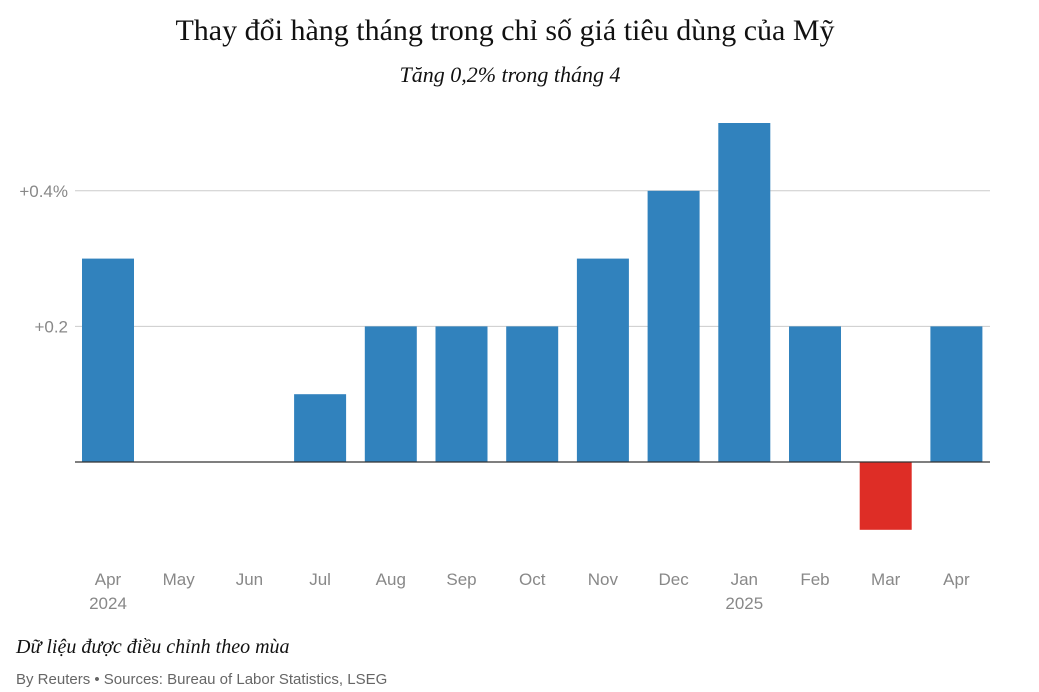 The width and height of the screenshot is (1039, 692). What do you see at coordinates (461, 579) in the screenshot?
I see `x-tick-label: Sep` at bounding box center [461, 579].